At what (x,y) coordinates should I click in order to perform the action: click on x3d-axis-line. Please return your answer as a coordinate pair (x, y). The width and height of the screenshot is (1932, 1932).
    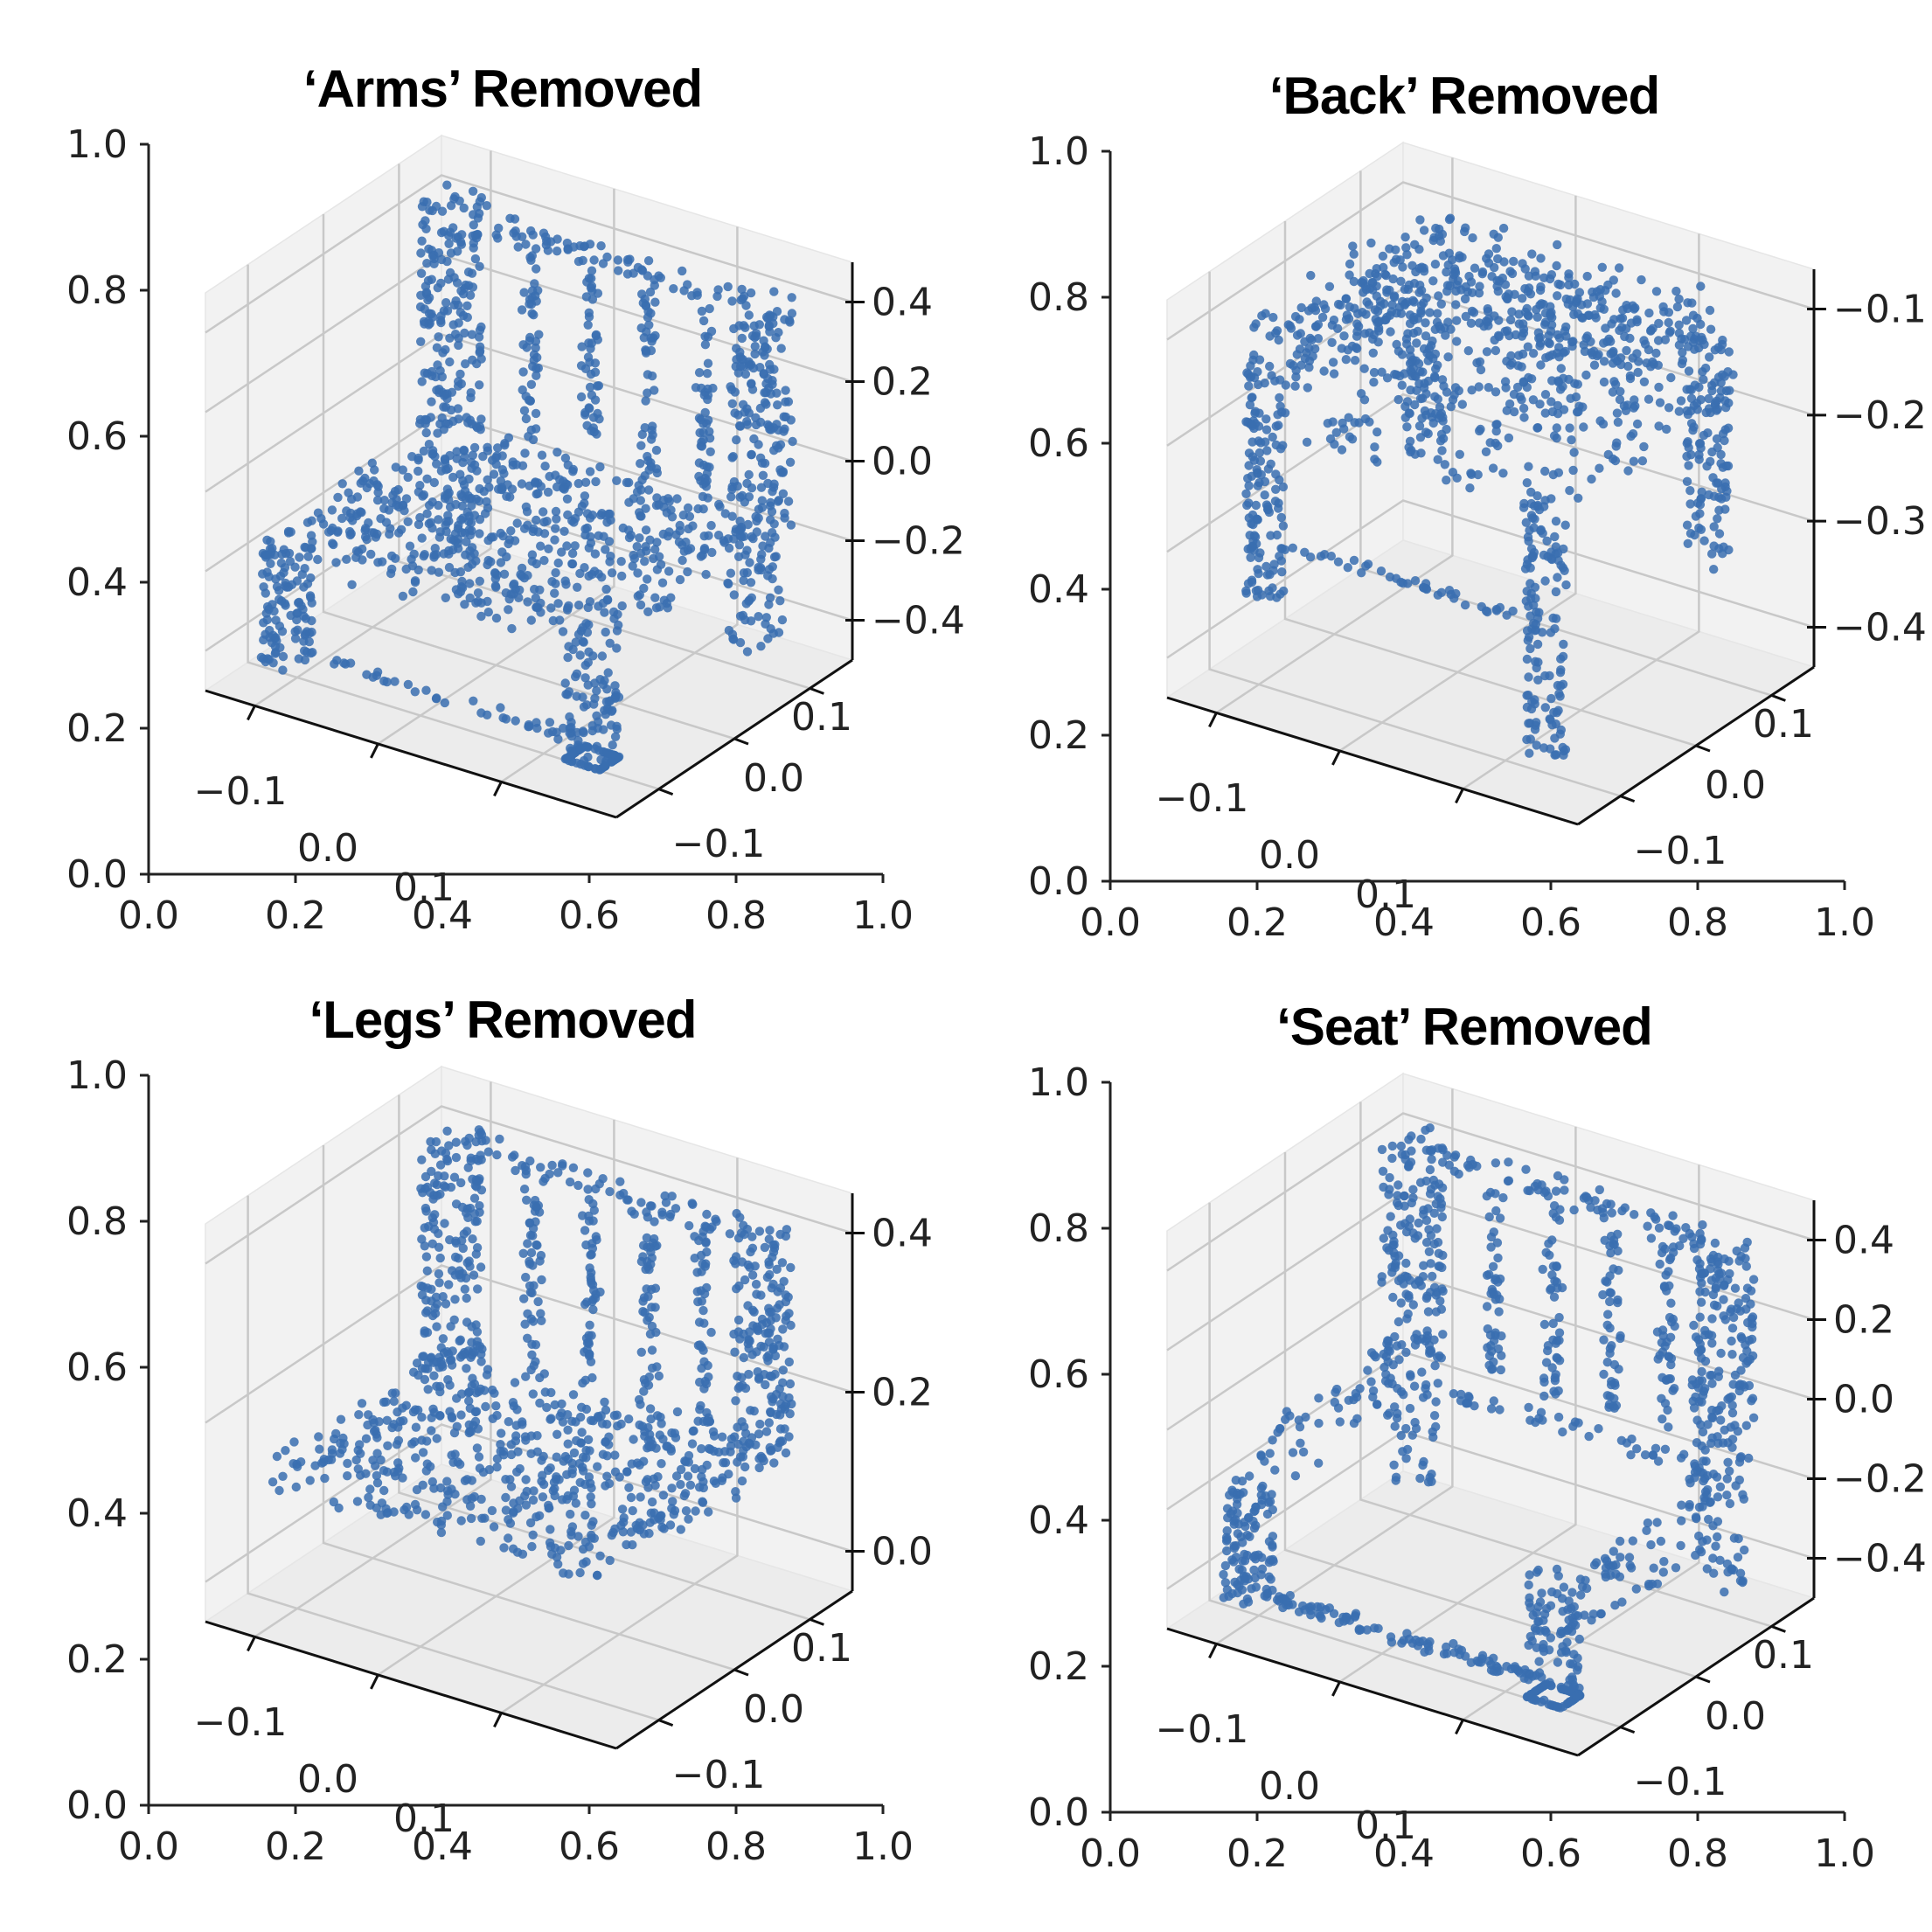
    Looking at the image, I should click on (411, 754).